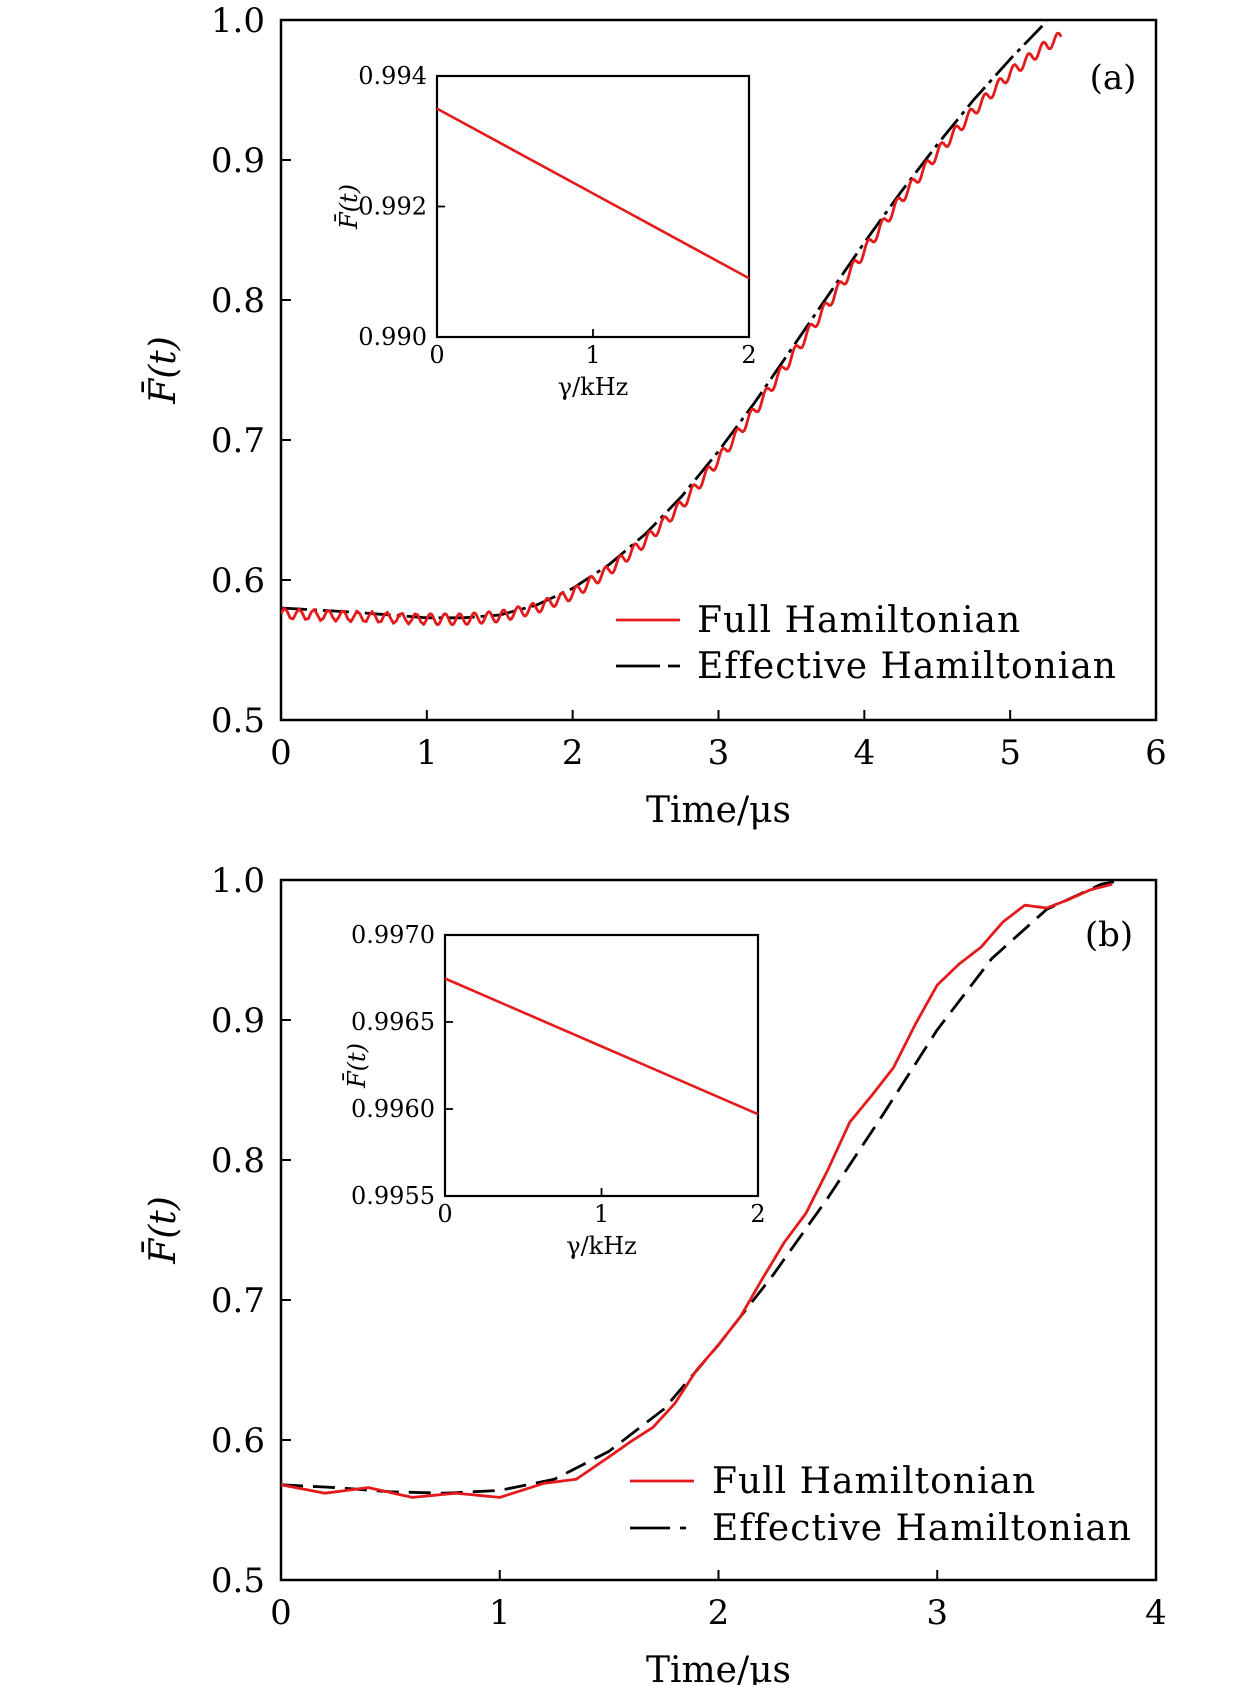 The height and width of the screenshot is (1685, 1260). Describe the element at coordinates (393, 935) in the screenshot. I see `panel-b-inset-ytick-label: 0.9970` at that location.